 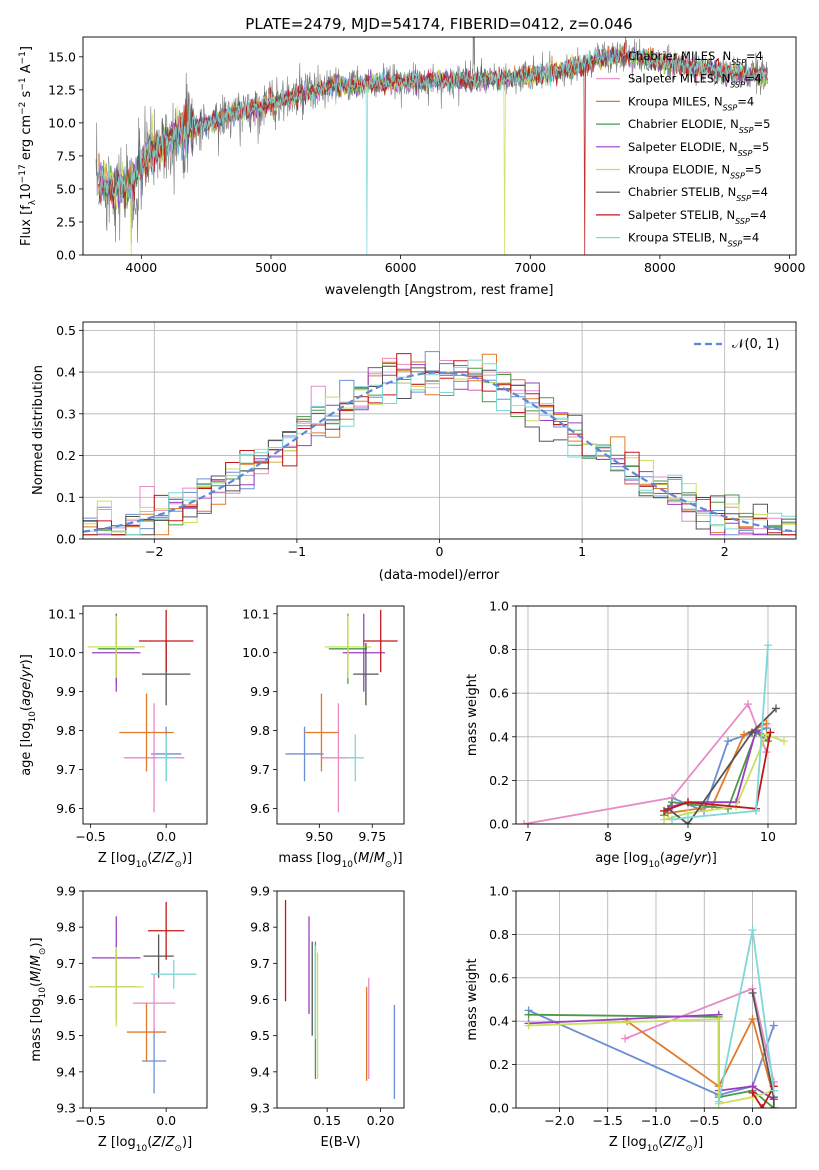 I want to click on x-axis-label: E(B-V), so click(x=340, y=1142).